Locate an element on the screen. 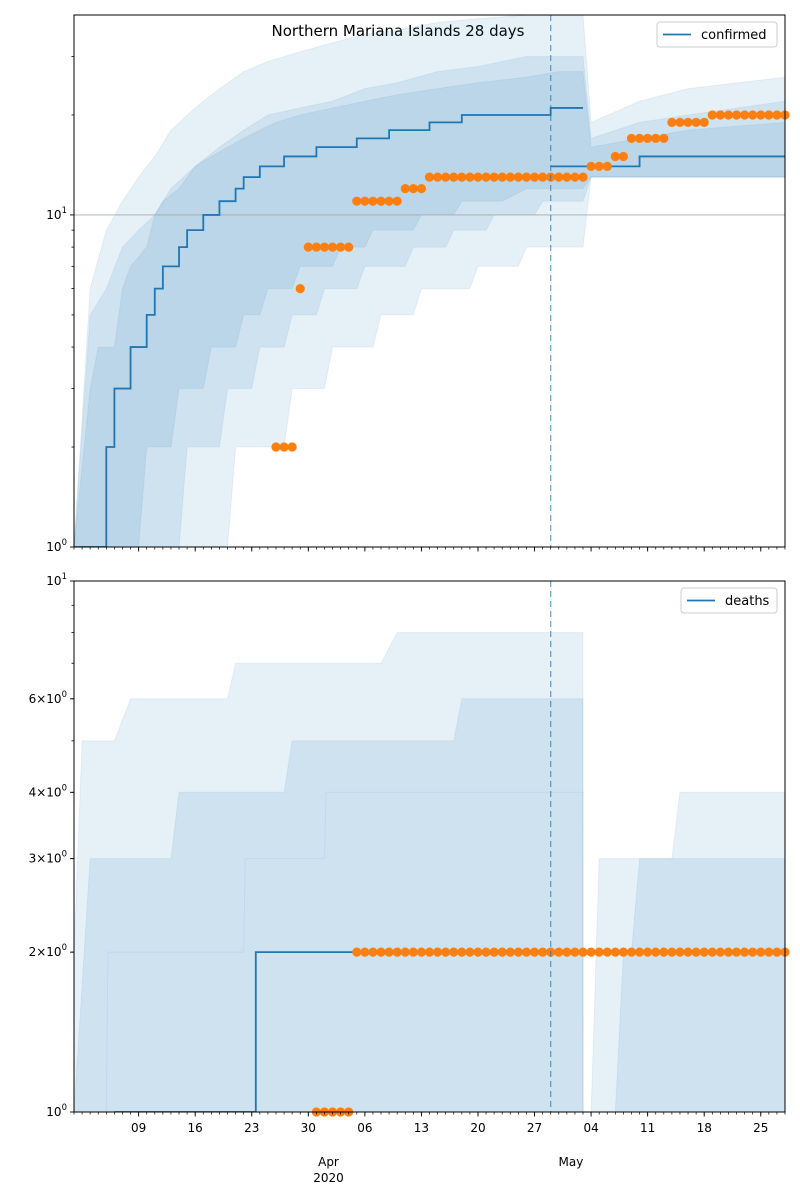 The image size is (800, 1200). legend-box is located at coordinates (729, 600).